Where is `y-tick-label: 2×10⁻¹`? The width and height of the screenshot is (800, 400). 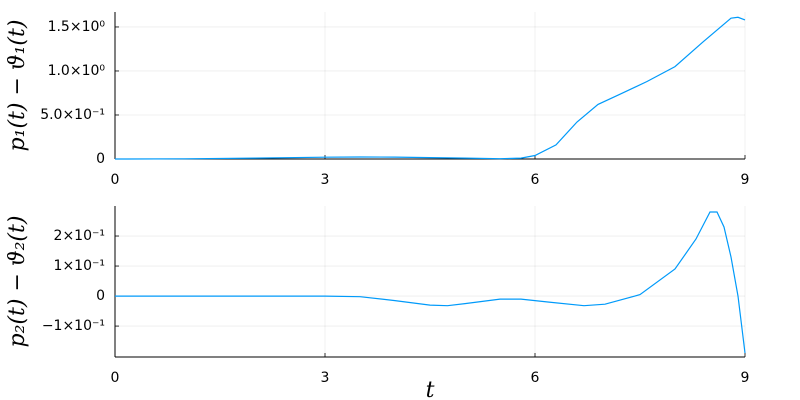 y-tick-label: 2×10⁻¹ is located at coordinates (79, 236).